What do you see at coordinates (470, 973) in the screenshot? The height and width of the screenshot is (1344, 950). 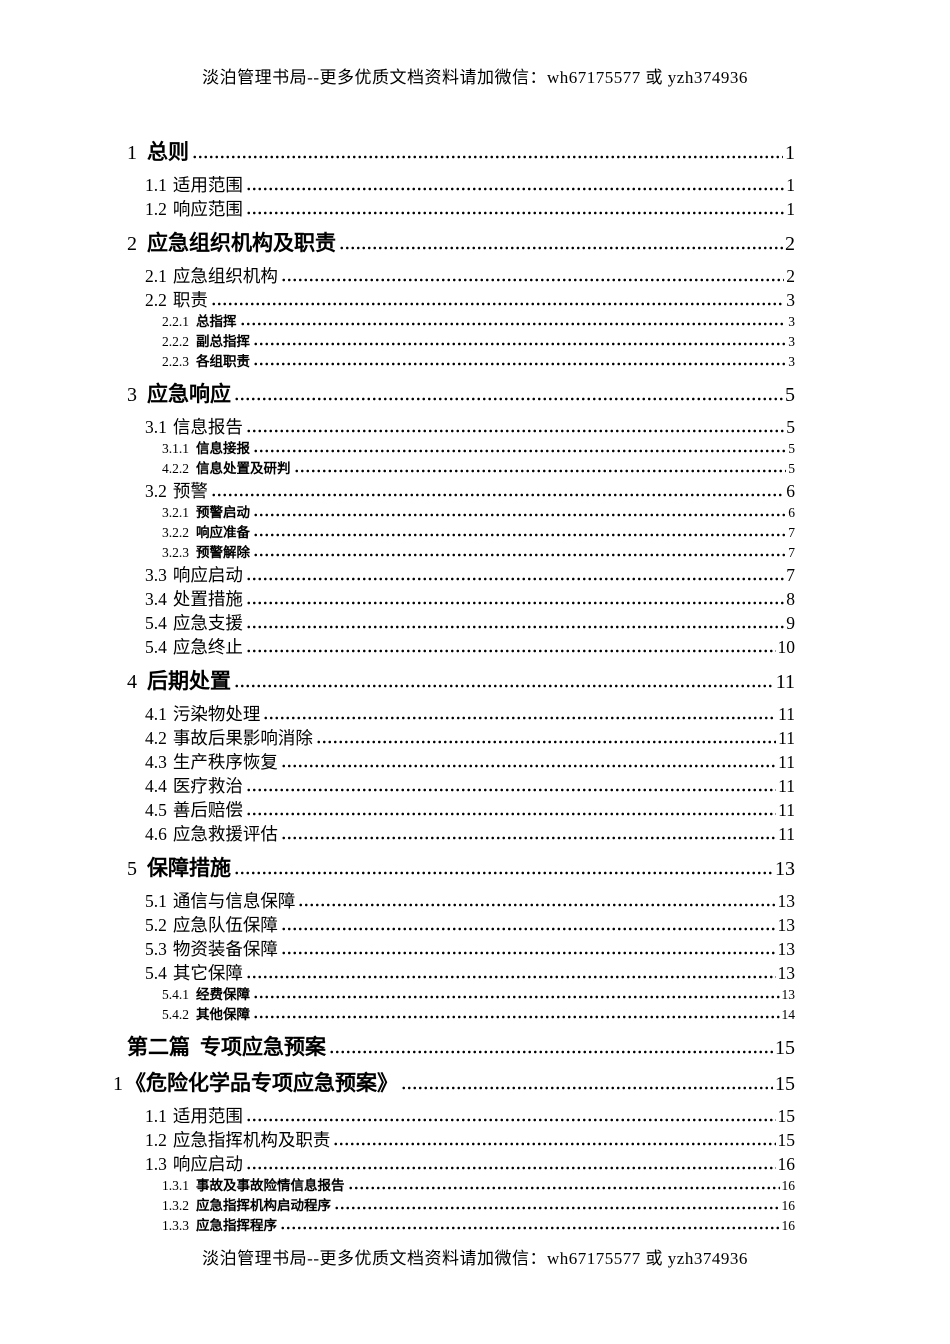 I see `toc-entry: 5.4 其它保障 13` at bounding box center [470, 973].